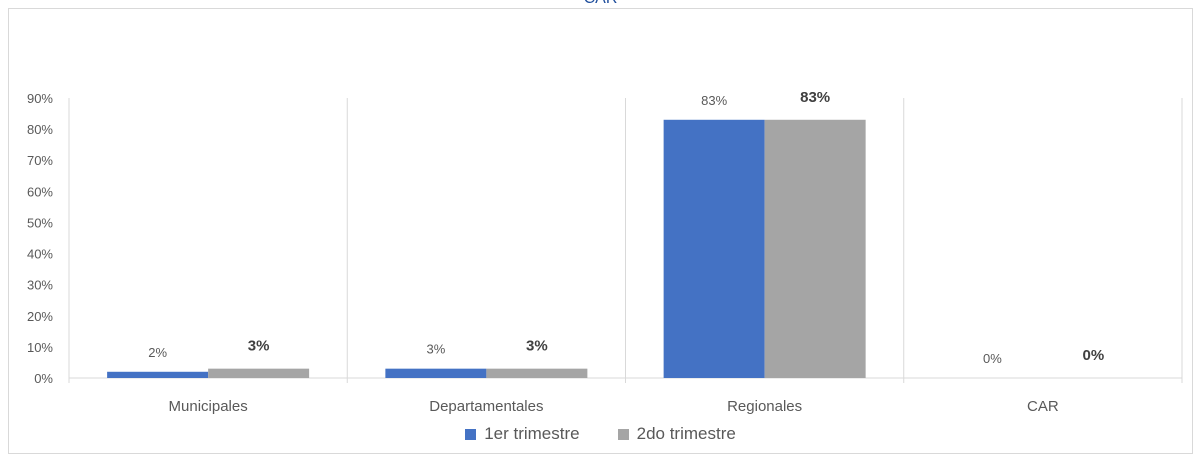  Describe the element at coordinates (40, 285) in the screenshot. I see `y-tick-label: 30%` at that location.